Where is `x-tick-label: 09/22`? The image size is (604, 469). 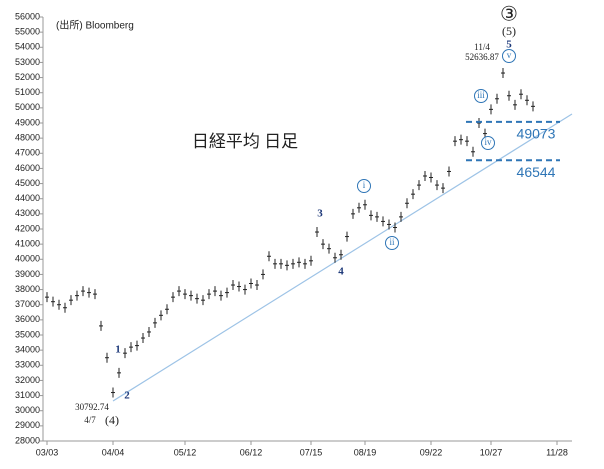 x-tick-label: 09/22 is located at coordinates (431, 452).